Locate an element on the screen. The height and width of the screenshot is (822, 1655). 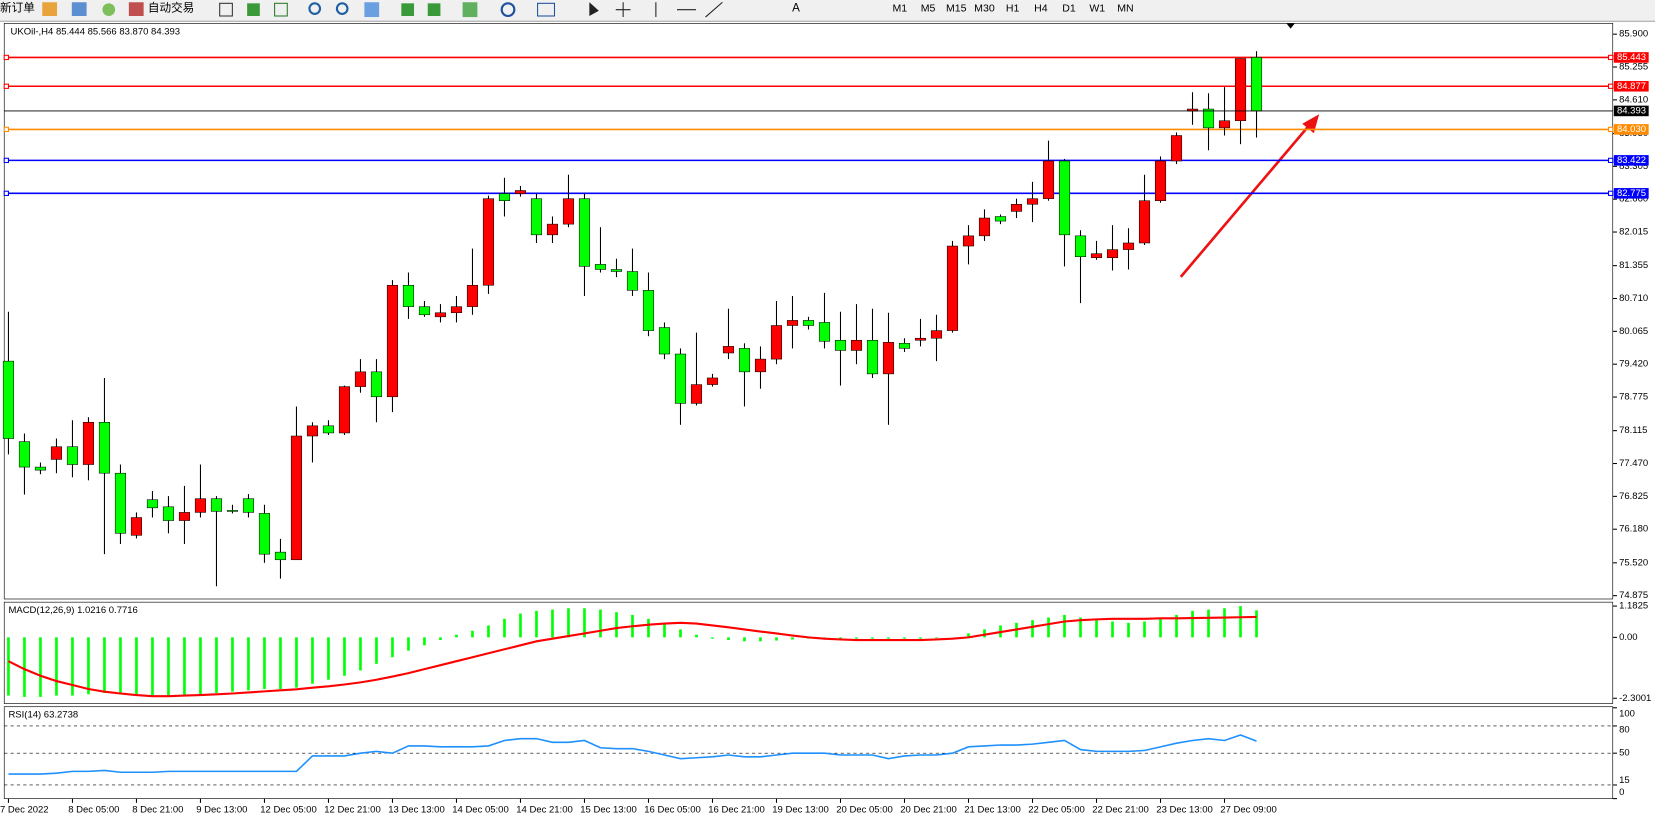
timeframe-button: H1 is located at coordinates (1013, 8).